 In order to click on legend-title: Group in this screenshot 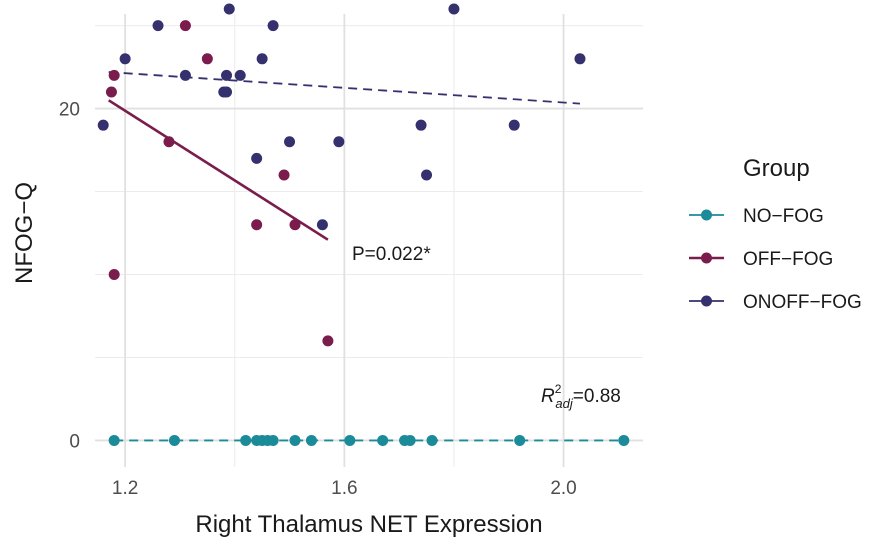, I will do `click(776, 168)`.